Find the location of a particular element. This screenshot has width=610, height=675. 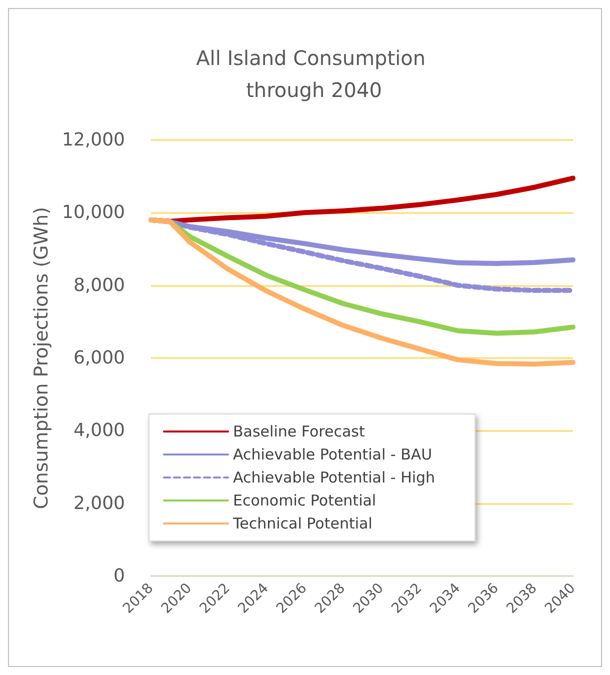

legend-label: Achievable Potential - High is located at coordinates (334, 477).